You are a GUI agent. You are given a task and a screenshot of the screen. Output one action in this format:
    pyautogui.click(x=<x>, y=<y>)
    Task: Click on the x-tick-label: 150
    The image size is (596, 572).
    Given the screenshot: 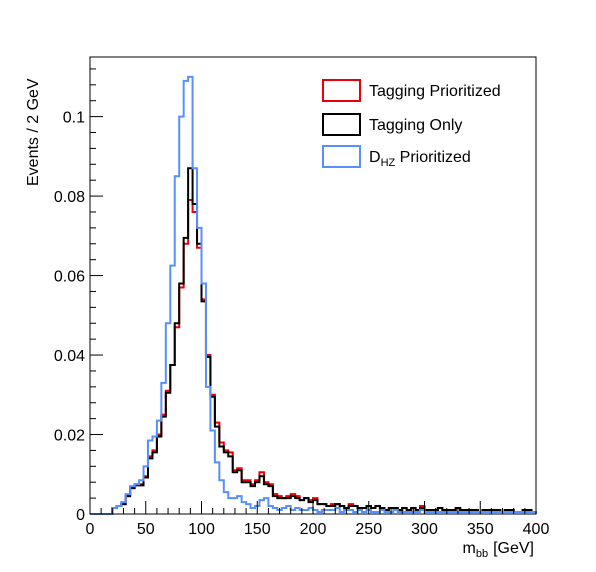 What is the action you would take?
    pyautogui.click(x=257, y=529)
    